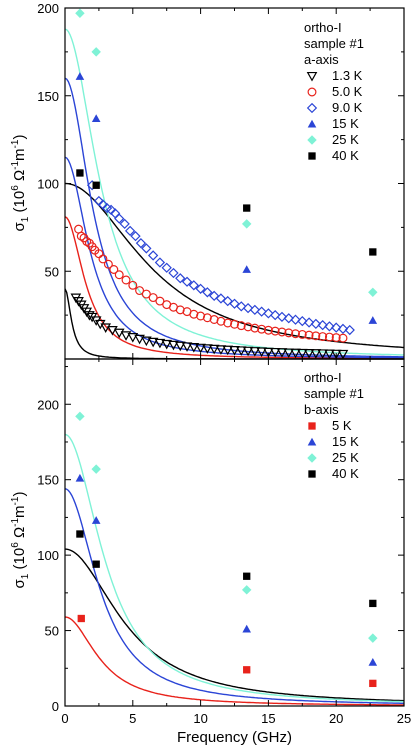  Describe the element at coordinates (323, 377) in the screenshot. I see `legend-annotation: ortho-I` at that location.